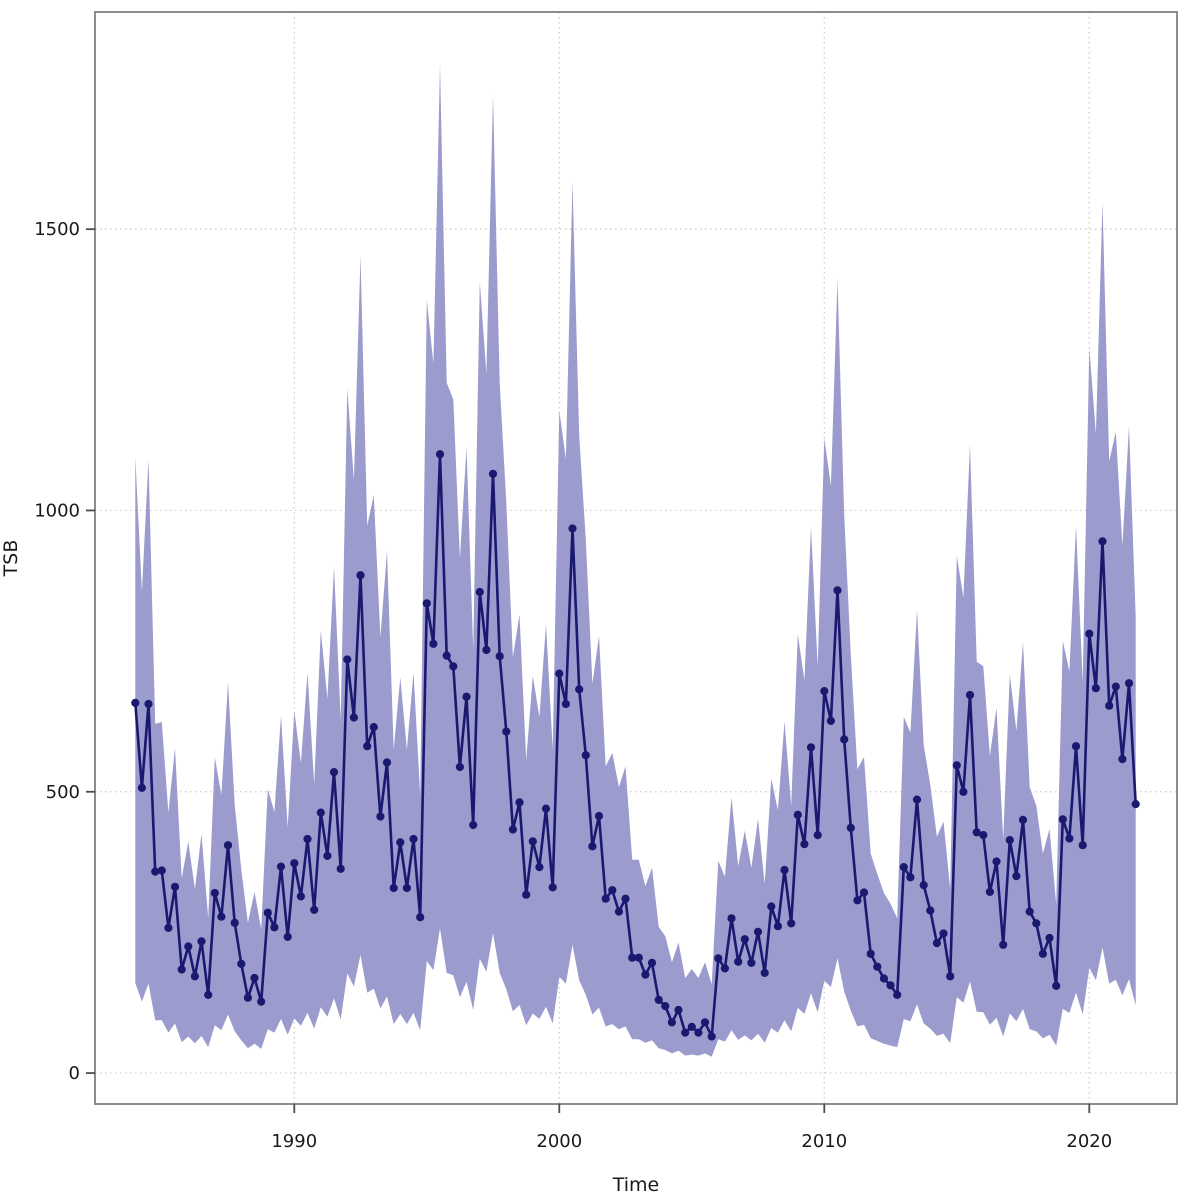  Describe the element at coordinates (74, 1073) in the screenshot. I see `y-tick-label: 0` at that location.